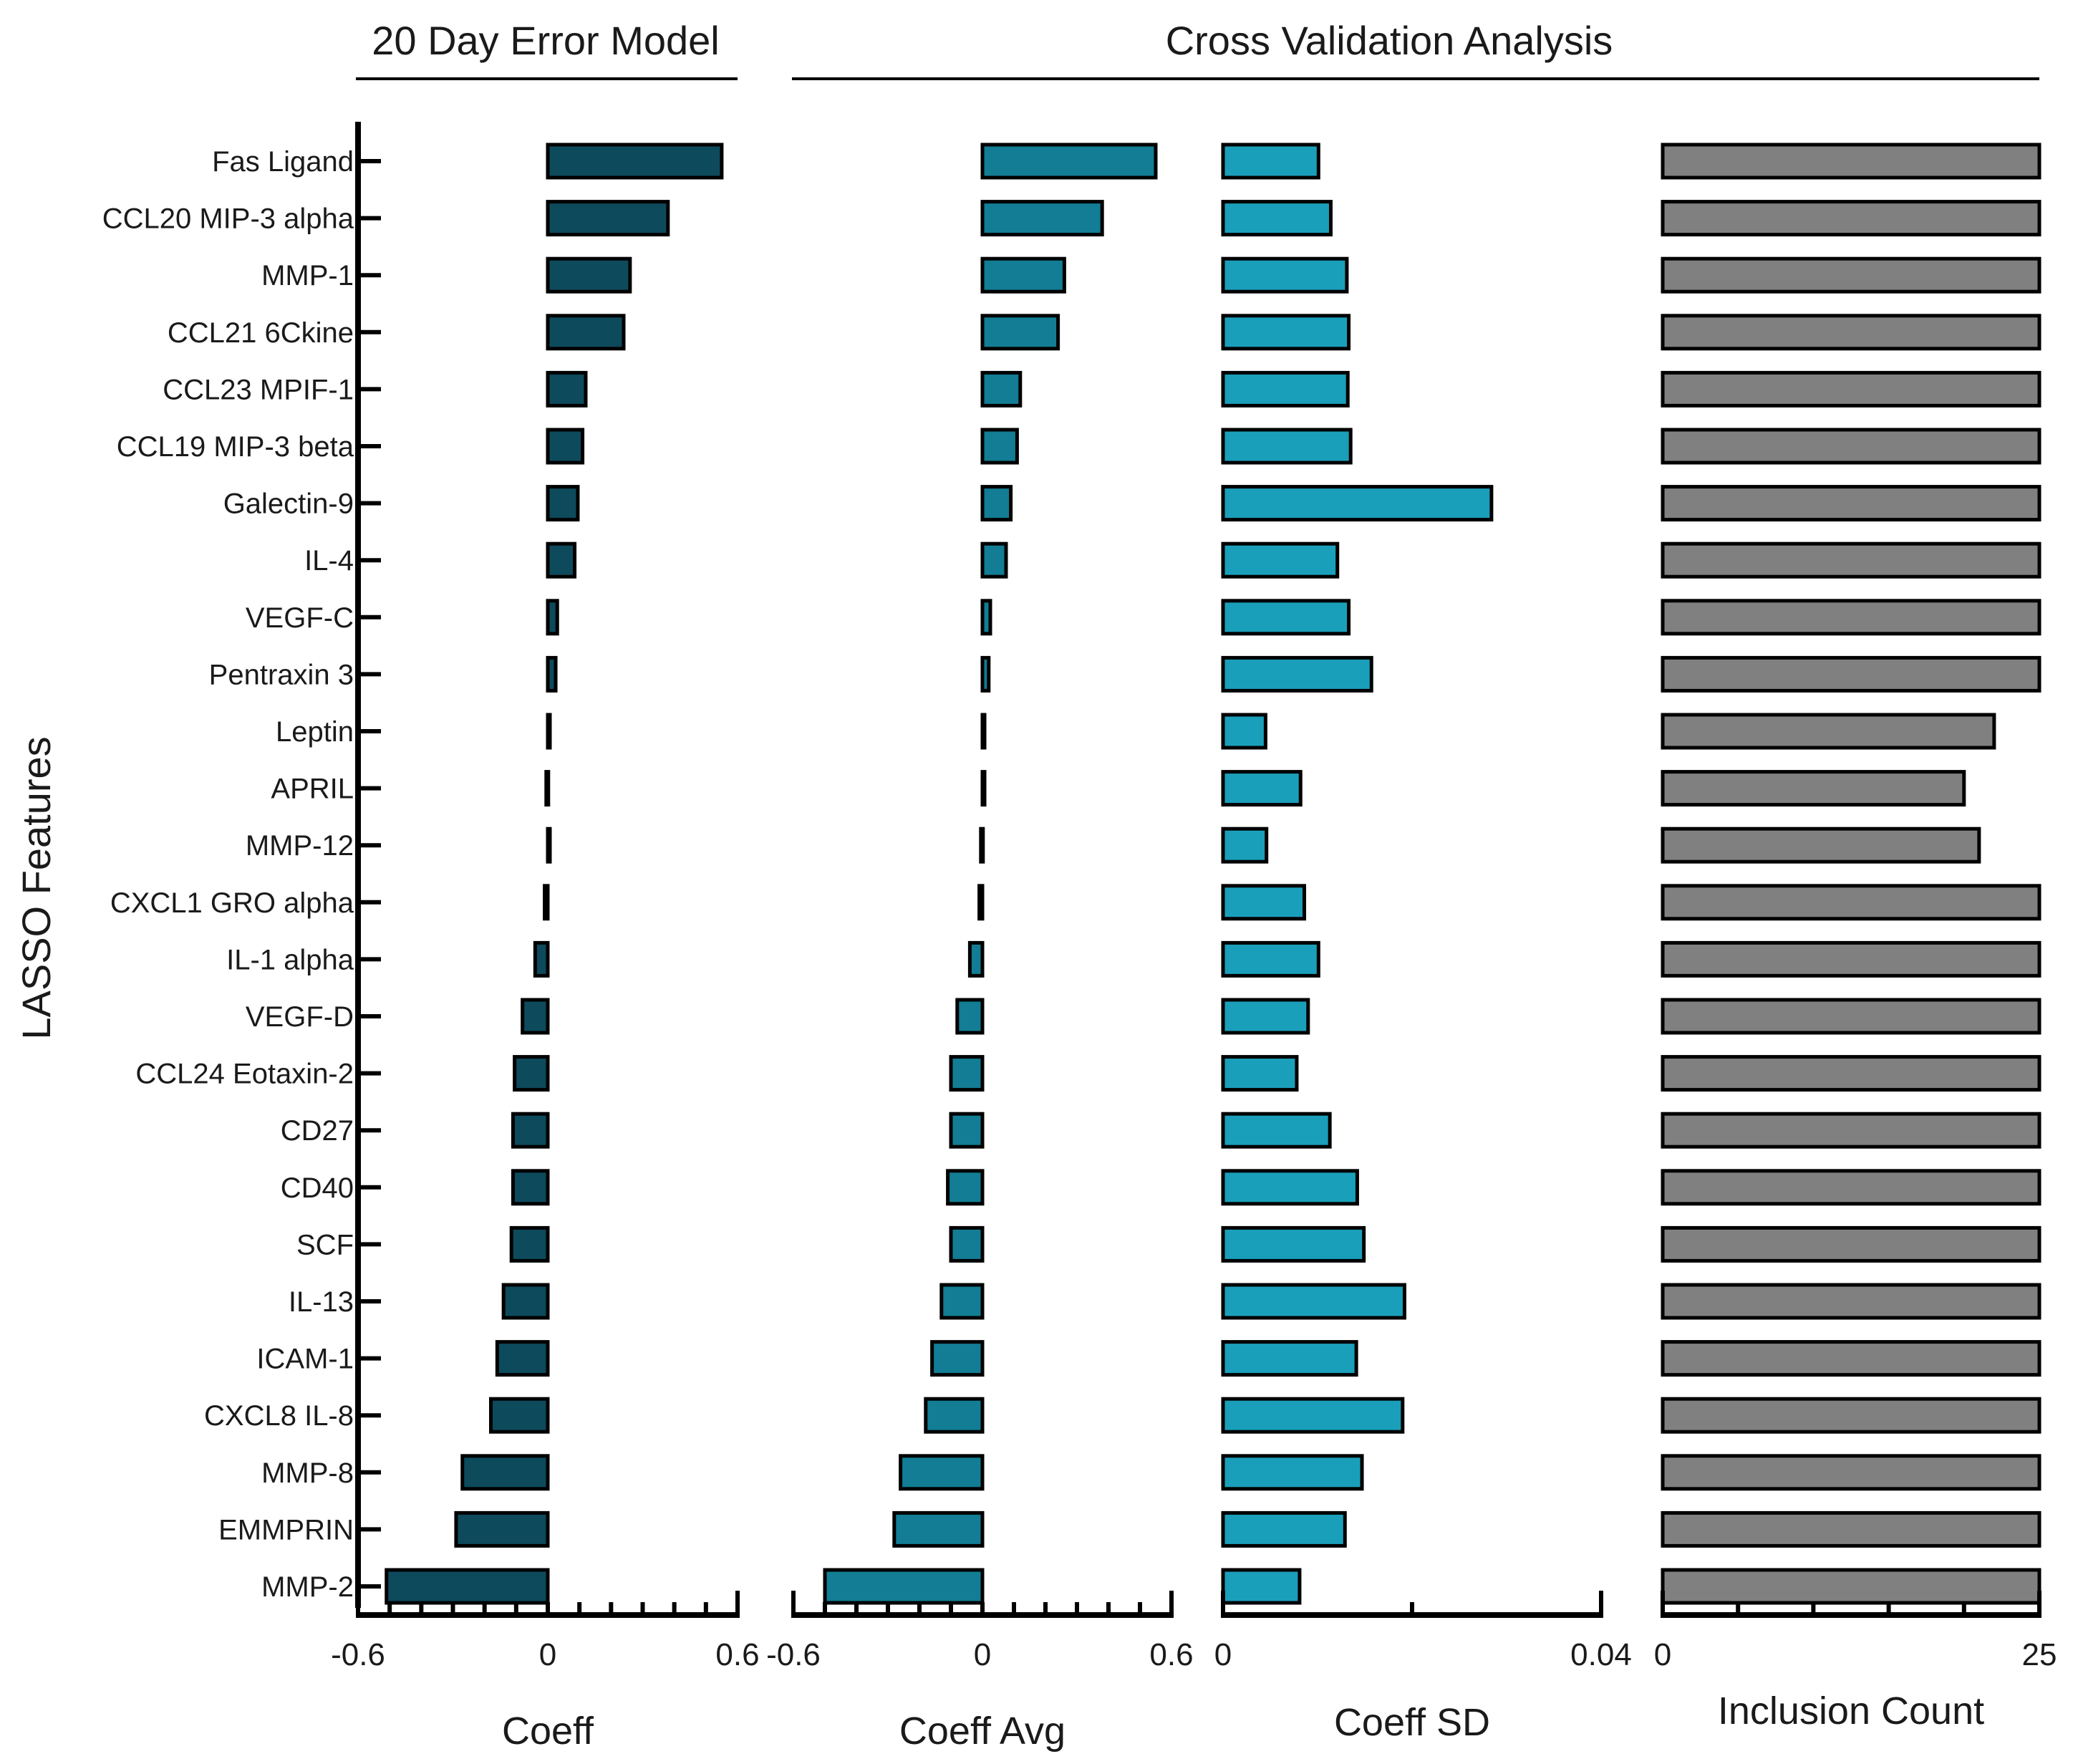 The height and width of the screenshot is (1764, 2073). What do you see at coordinates (312, 789) in the screenshot?
I see `feature-label: APRIL` at bounding box center [312, 789].